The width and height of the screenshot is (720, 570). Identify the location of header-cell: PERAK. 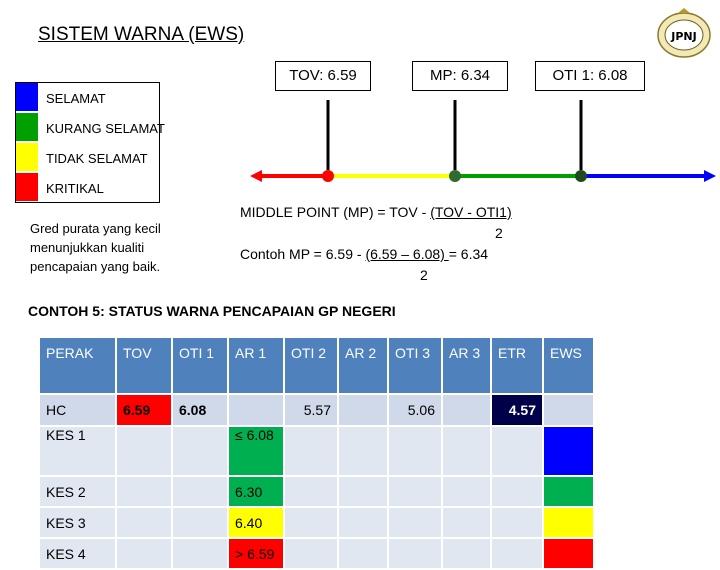
(77, 365).